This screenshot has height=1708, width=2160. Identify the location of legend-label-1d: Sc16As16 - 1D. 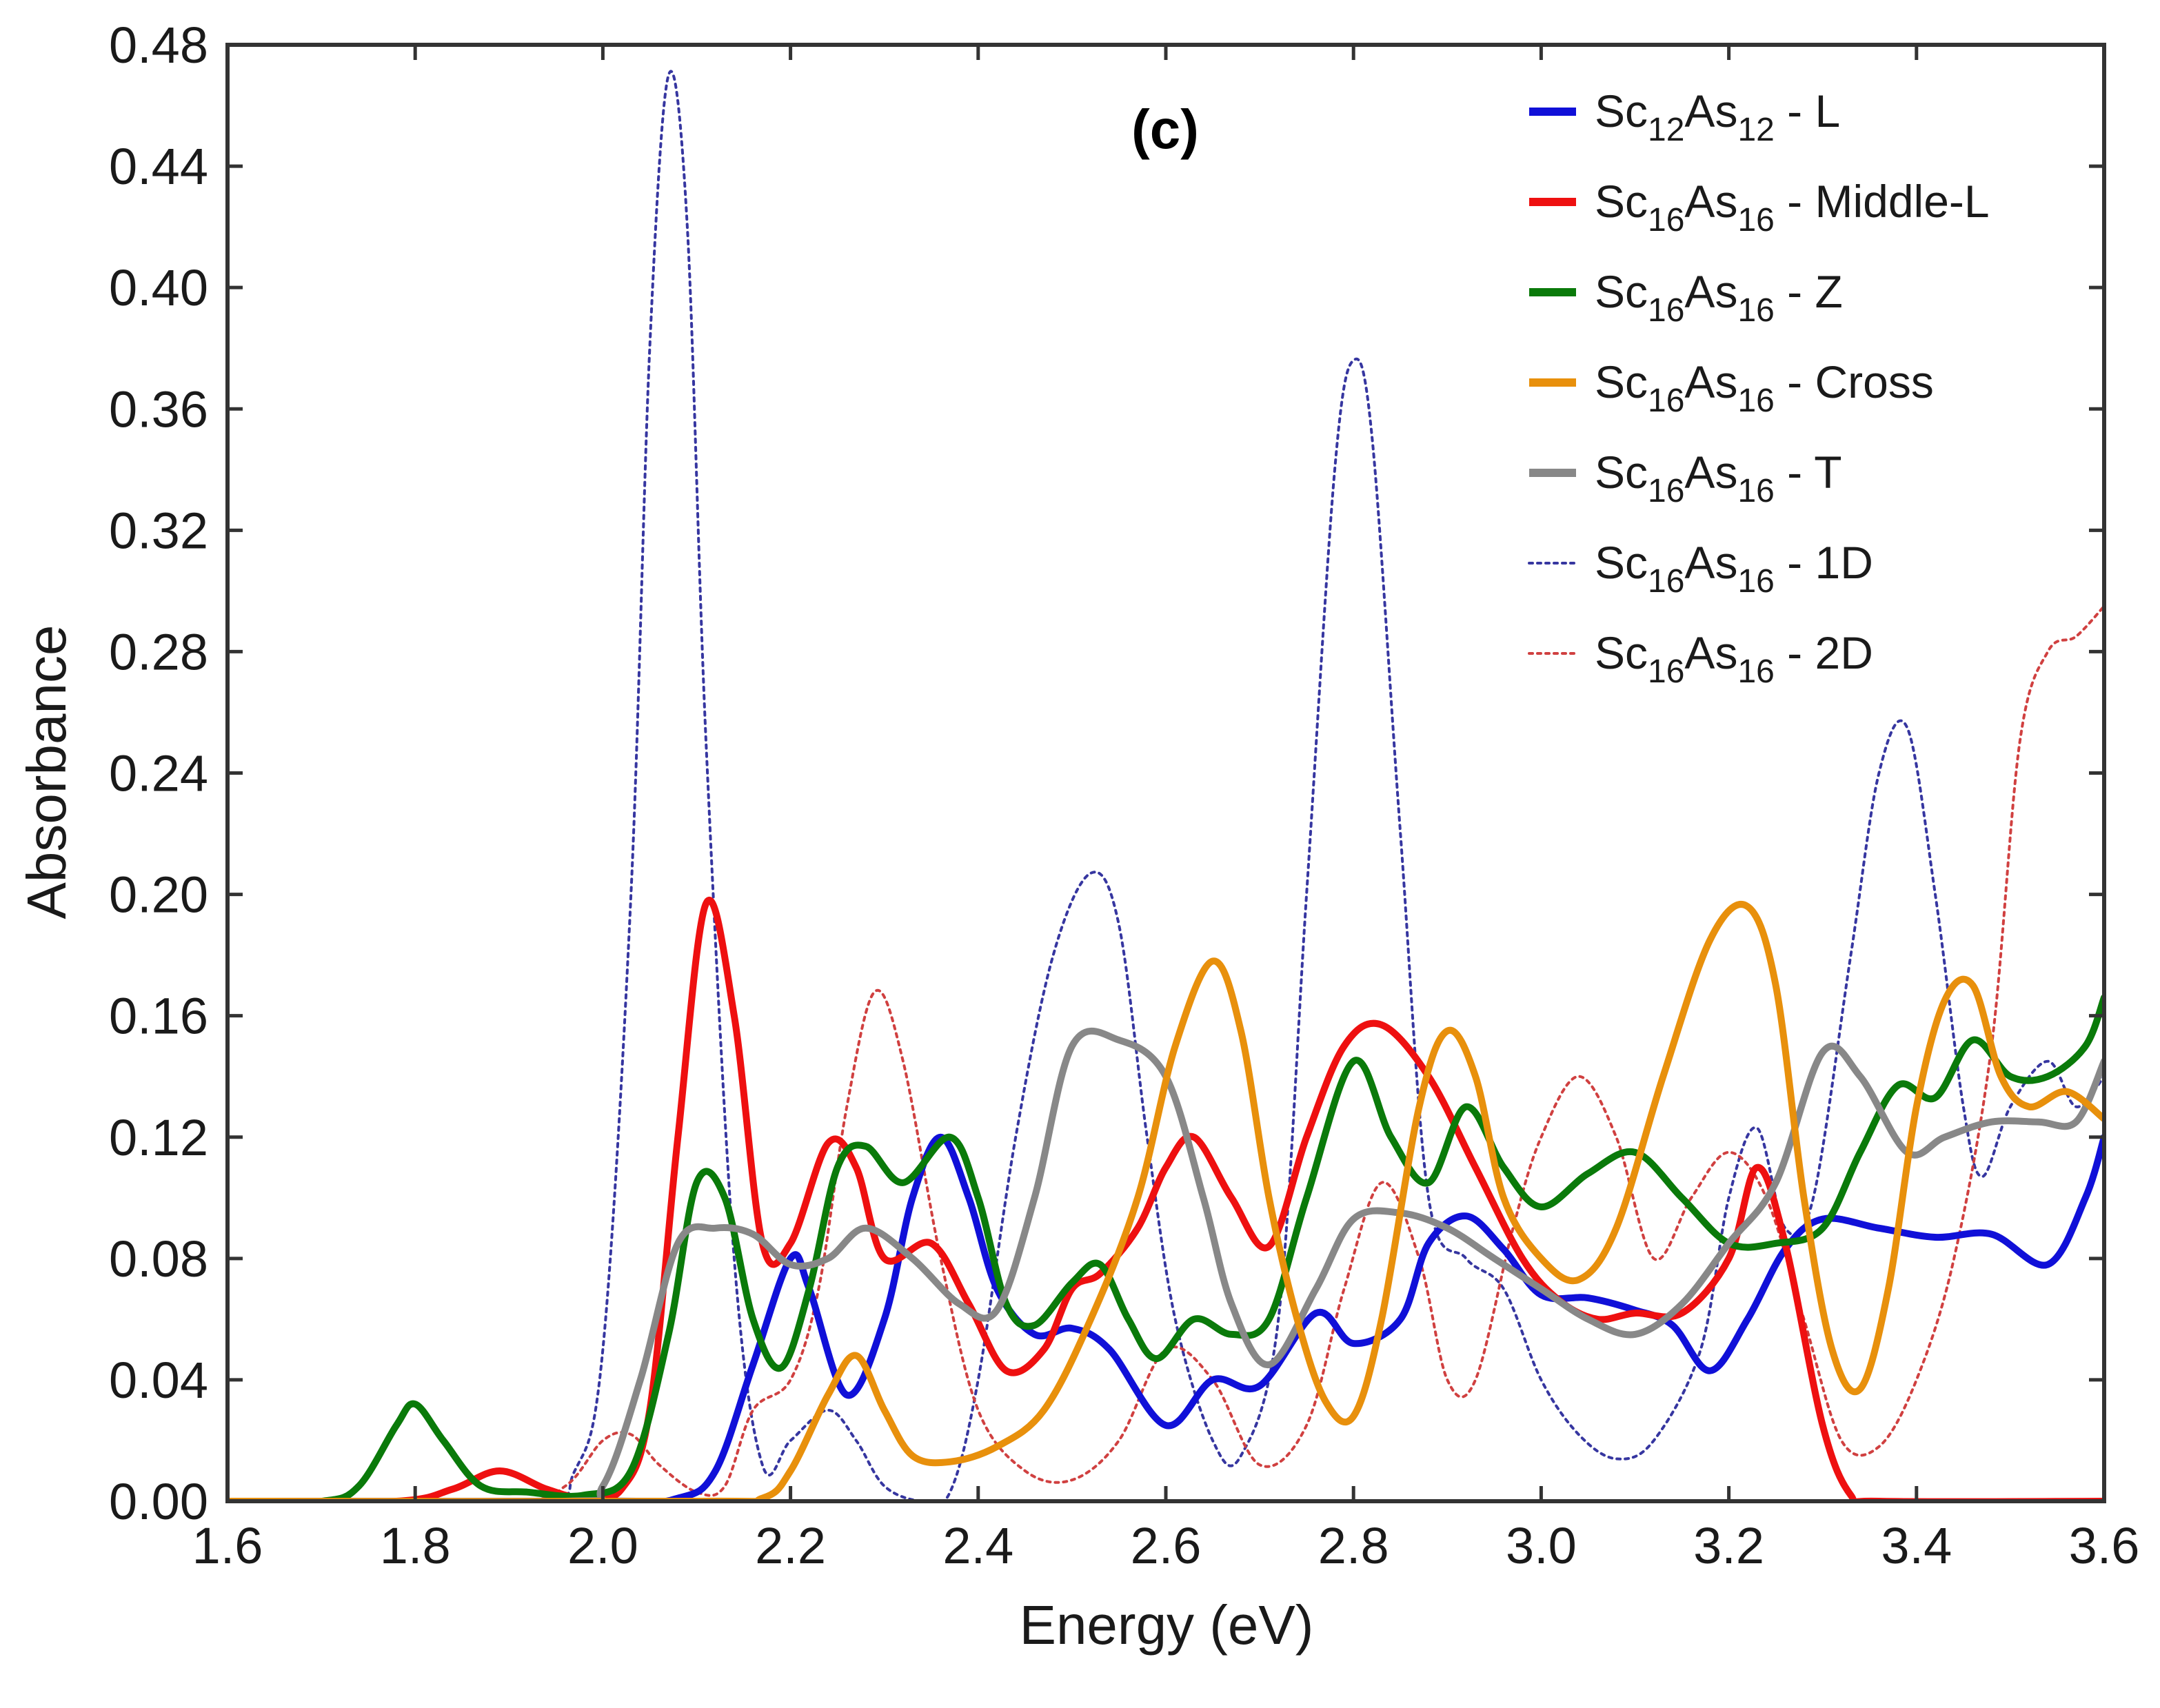
(1734, 568).